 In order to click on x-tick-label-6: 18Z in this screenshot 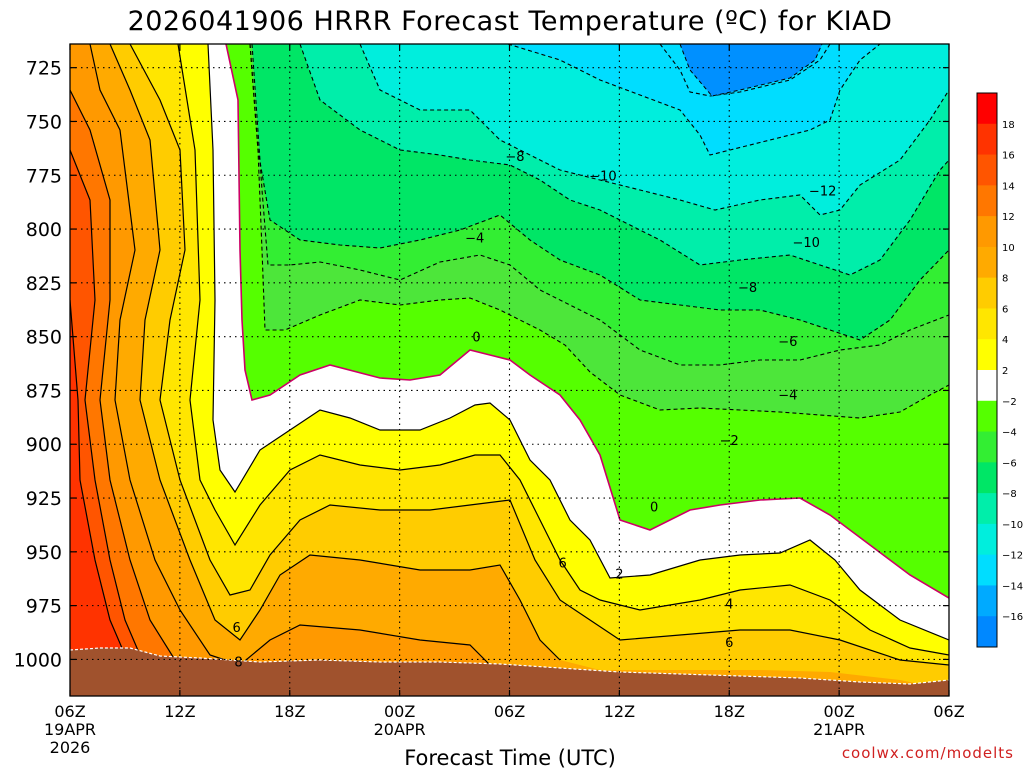, I will do `click(729, 711)`.